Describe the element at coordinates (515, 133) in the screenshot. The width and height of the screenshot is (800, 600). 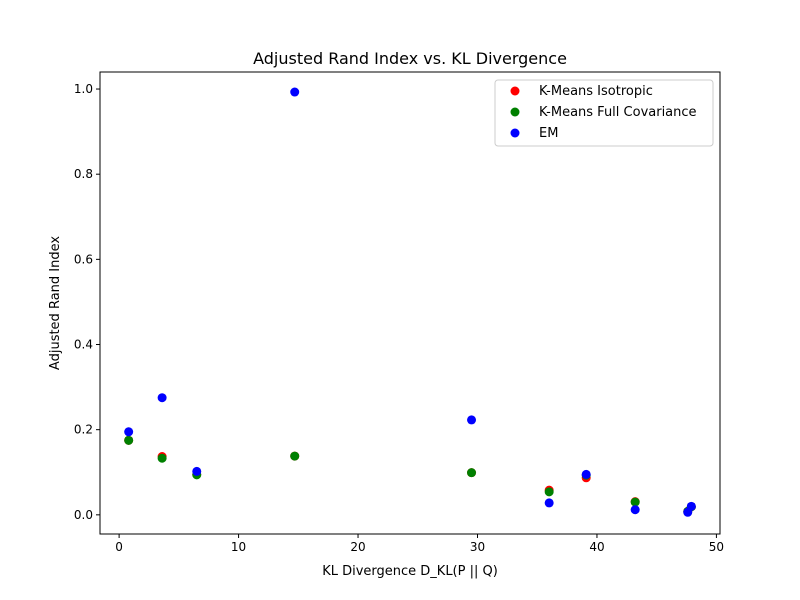
I see `legend-marker-em` at that location.